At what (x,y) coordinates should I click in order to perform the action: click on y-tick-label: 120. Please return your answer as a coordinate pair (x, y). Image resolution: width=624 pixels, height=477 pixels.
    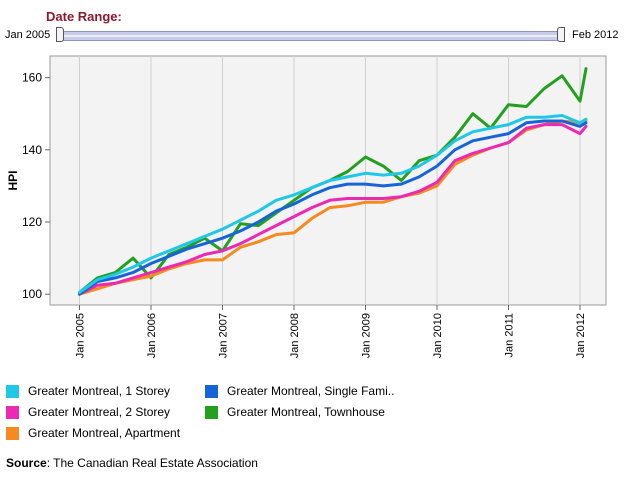
    Looking at the image, I should click on (32, 222).